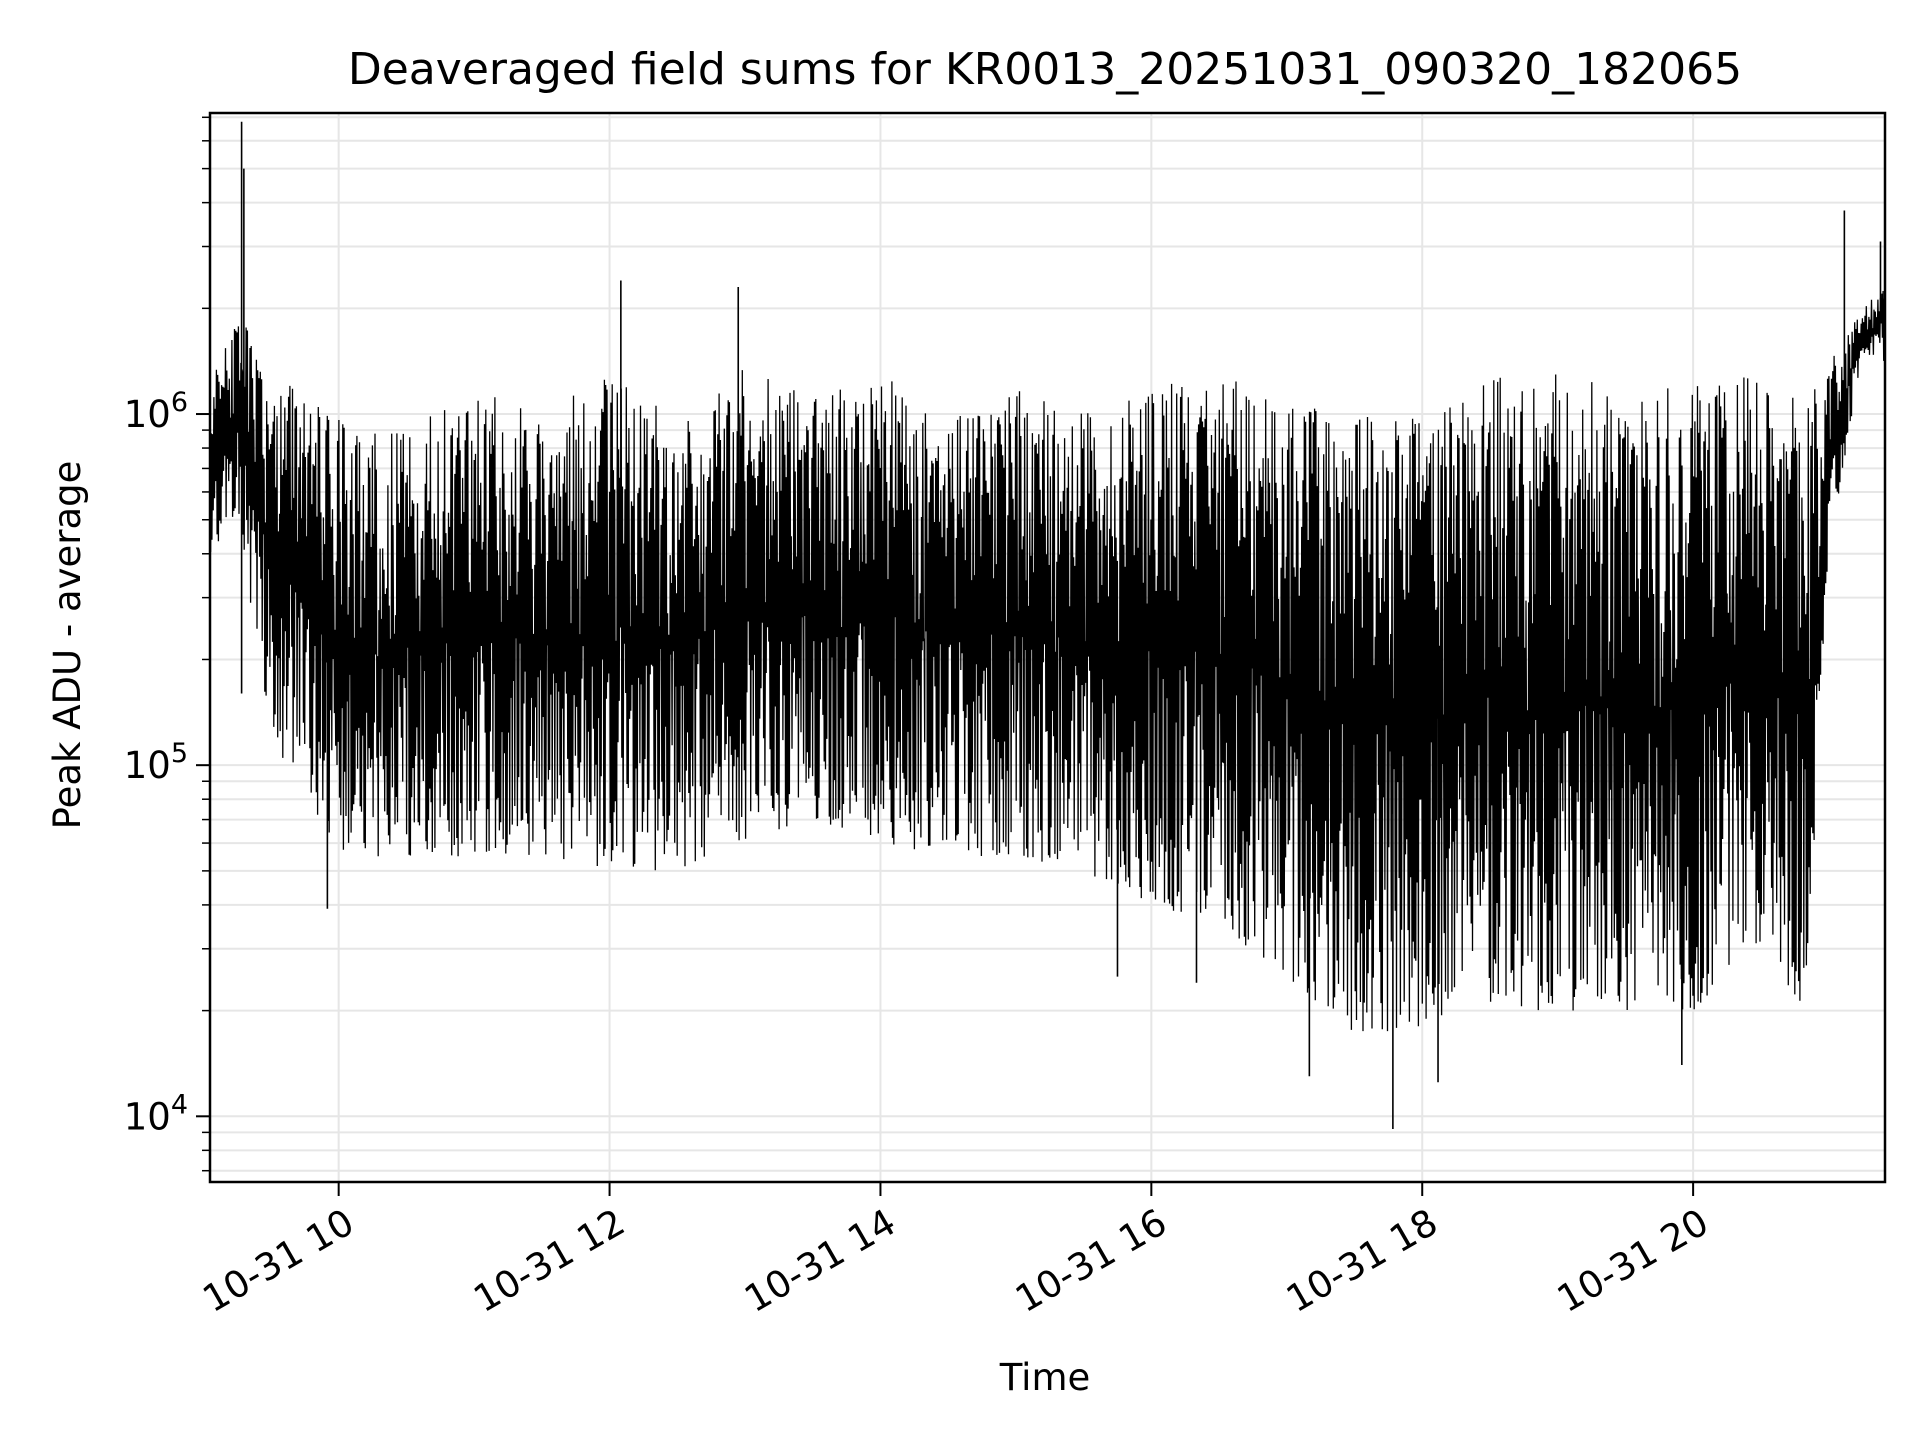 The height and width of the screenshot is (1440, 1920). Describe the element at coordinates (67, 645) in the screenshot. I see `y-axis-label: Peak ADU - average` at that location.